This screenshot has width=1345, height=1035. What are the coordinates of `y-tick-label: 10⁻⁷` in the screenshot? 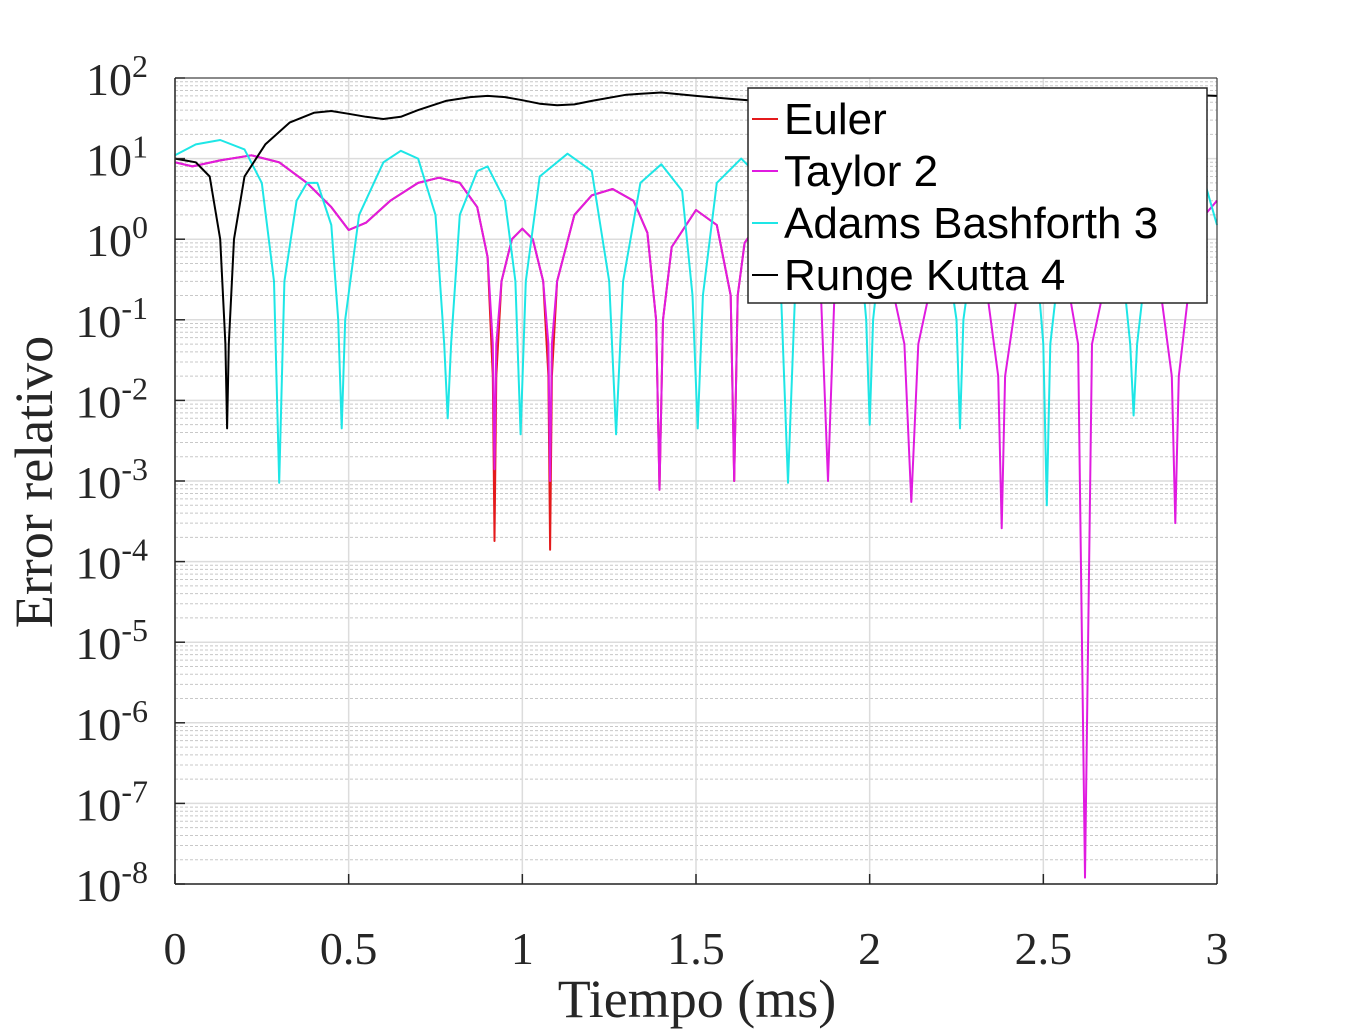 It's located at (111, 801).